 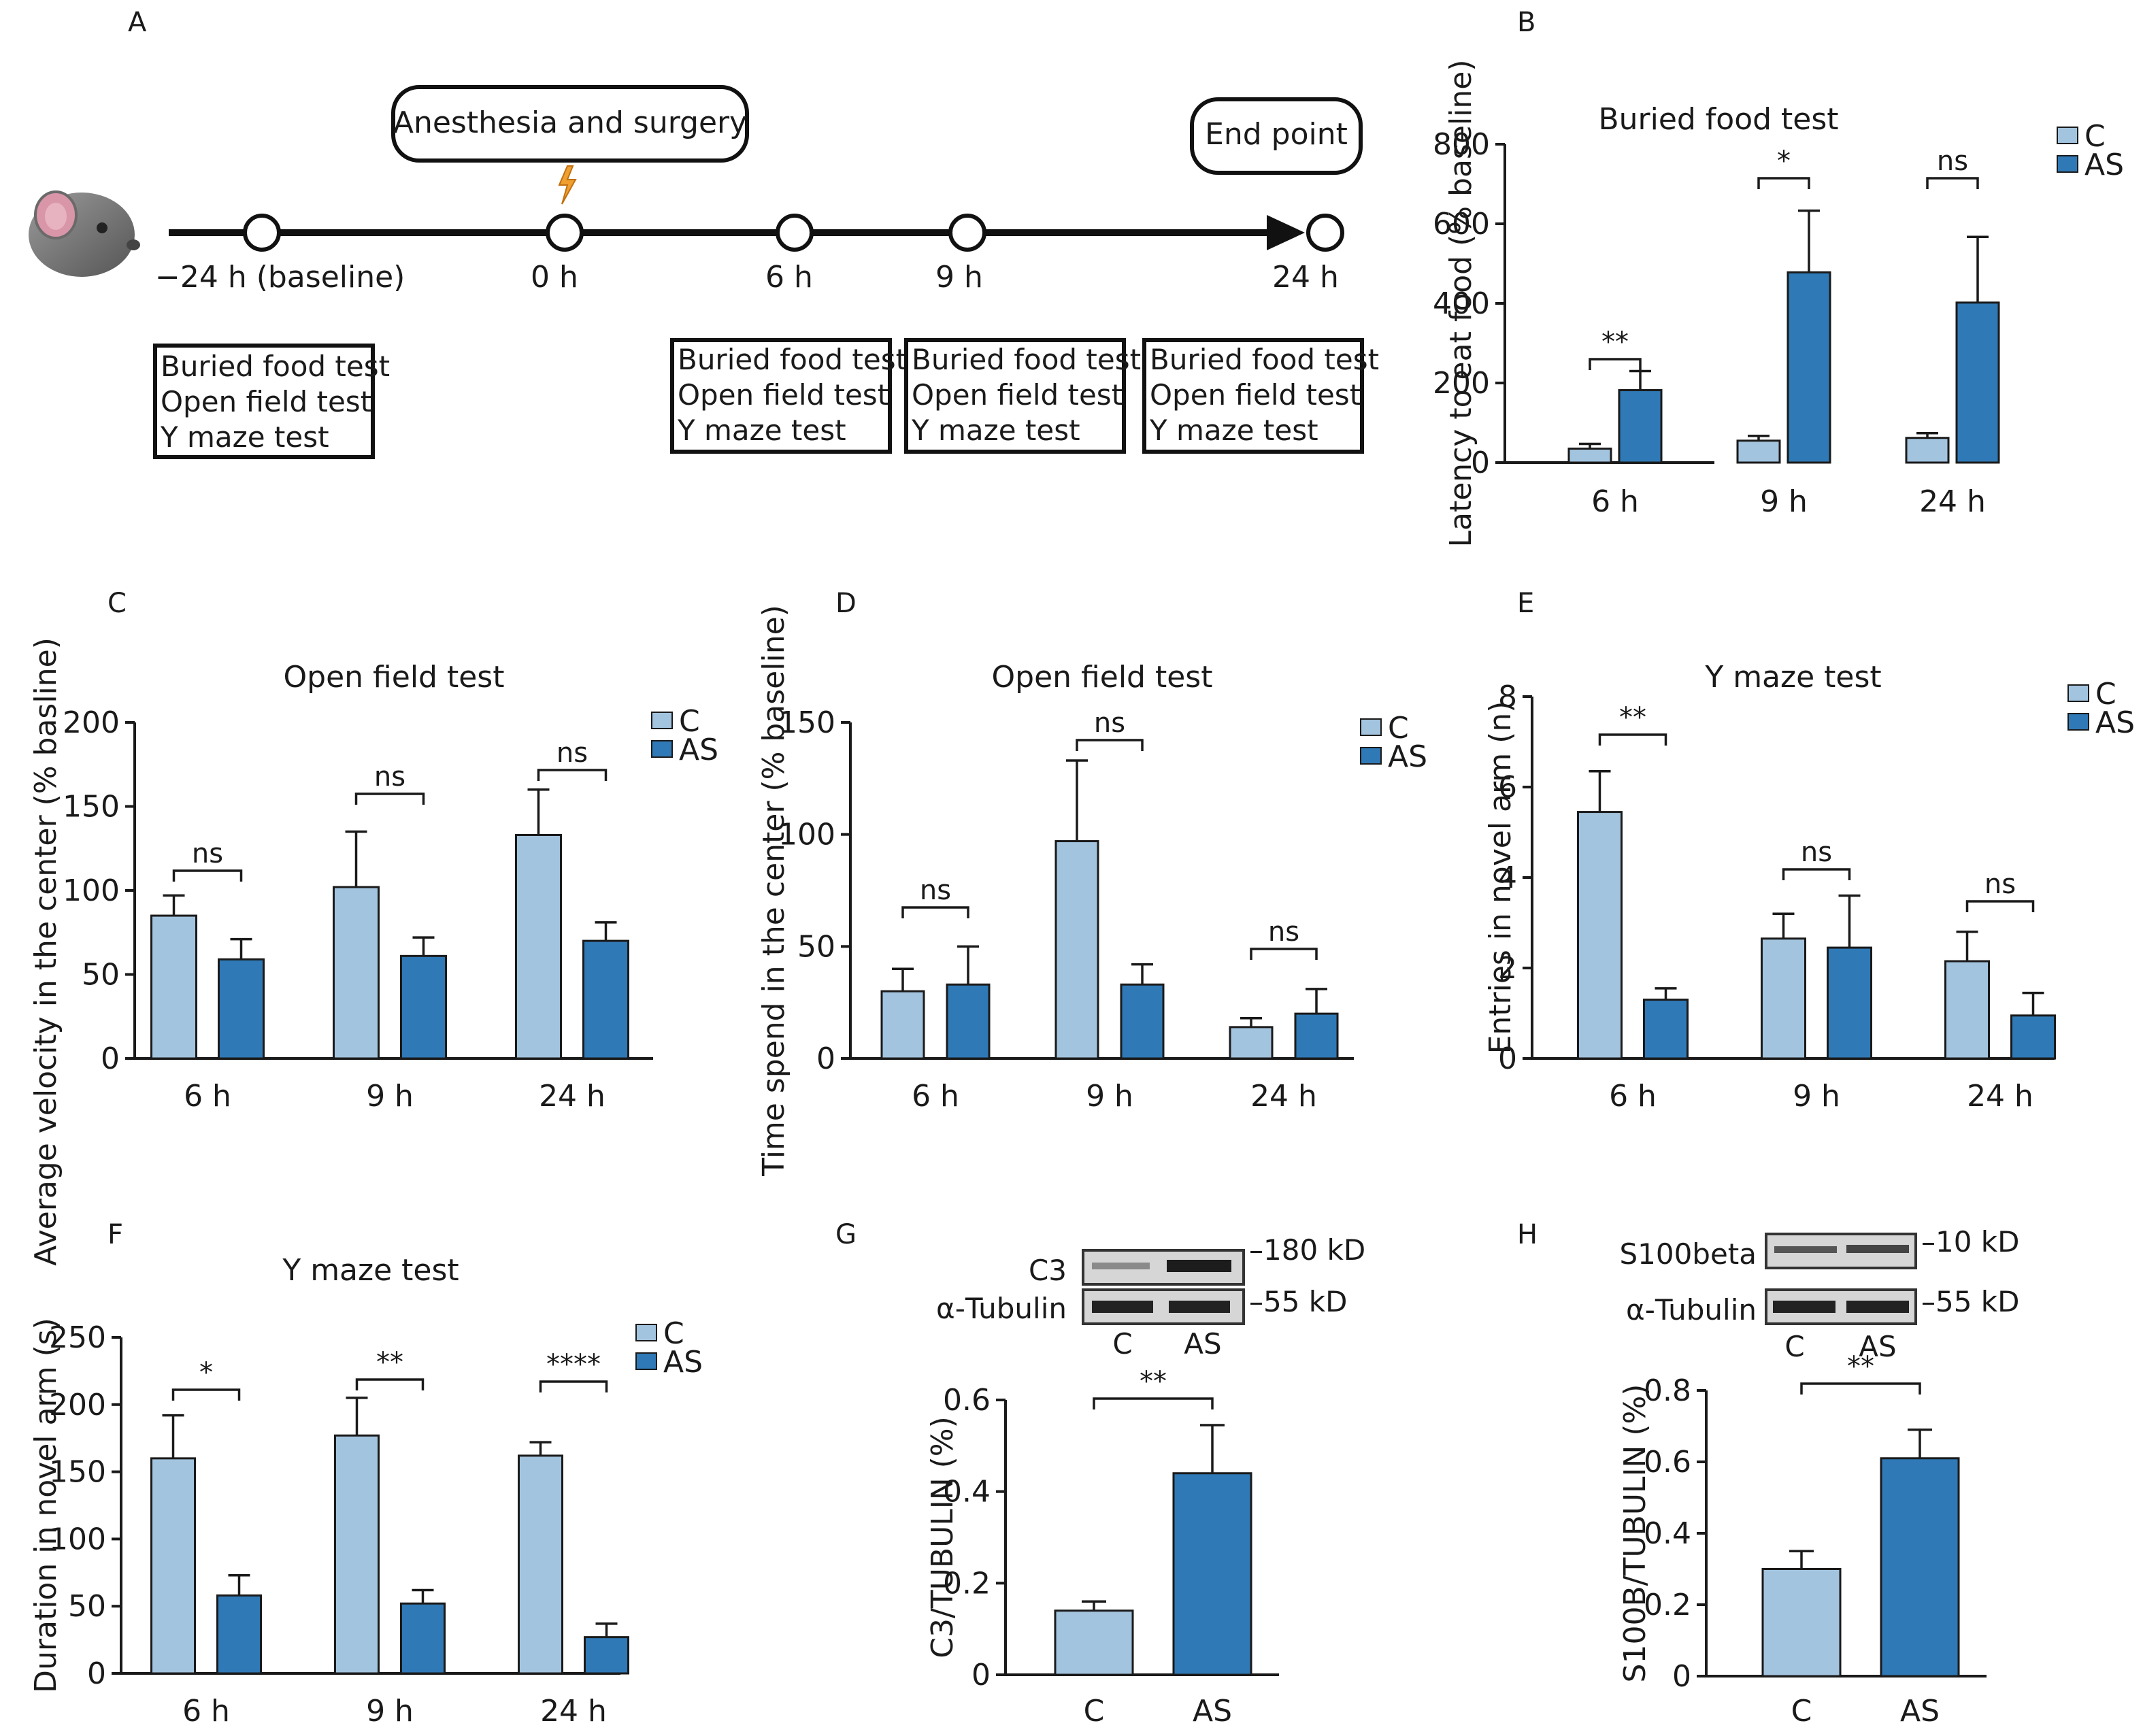 What do you see at coordinates (1970, 1301) in the screenshot?
I see `blot-bottom-kd: –55 kD` at bounding box center [1970, 1301].